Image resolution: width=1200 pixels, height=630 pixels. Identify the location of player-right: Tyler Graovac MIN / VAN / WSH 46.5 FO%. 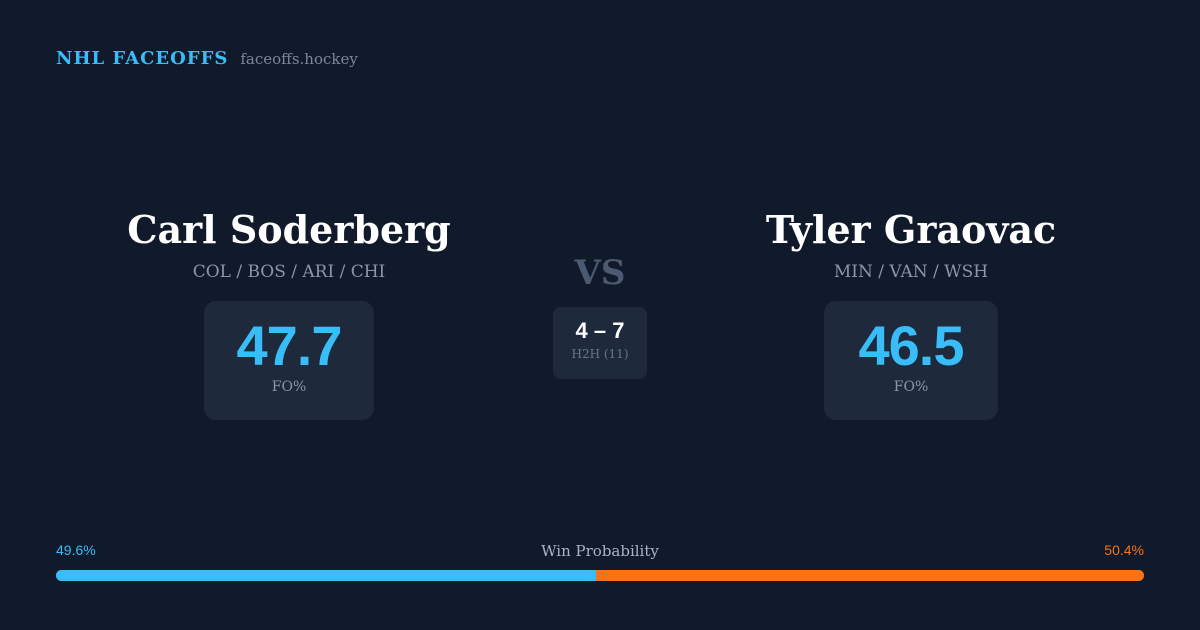
(911, 311).